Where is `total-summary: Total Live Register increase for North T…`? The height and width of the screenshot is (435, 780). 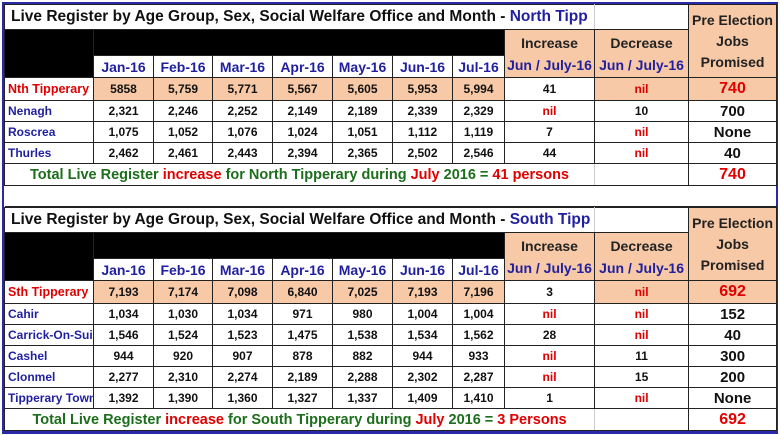 total-summary: Total Live Register increase for North T… is located at coordinates (299, 174).